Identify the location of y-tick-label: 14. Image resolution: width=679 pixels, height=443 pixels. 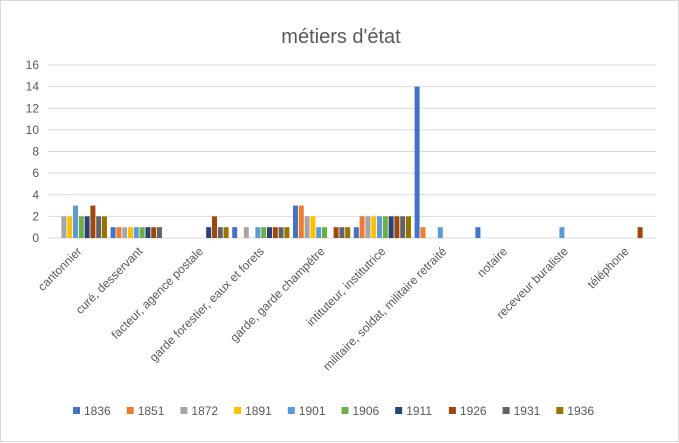
(33, 87).